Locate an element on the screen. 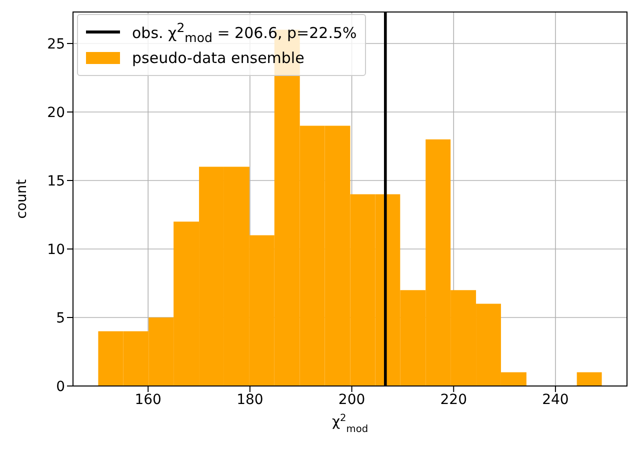  y-tick-label: 5 is located at coordinates (60, 318).